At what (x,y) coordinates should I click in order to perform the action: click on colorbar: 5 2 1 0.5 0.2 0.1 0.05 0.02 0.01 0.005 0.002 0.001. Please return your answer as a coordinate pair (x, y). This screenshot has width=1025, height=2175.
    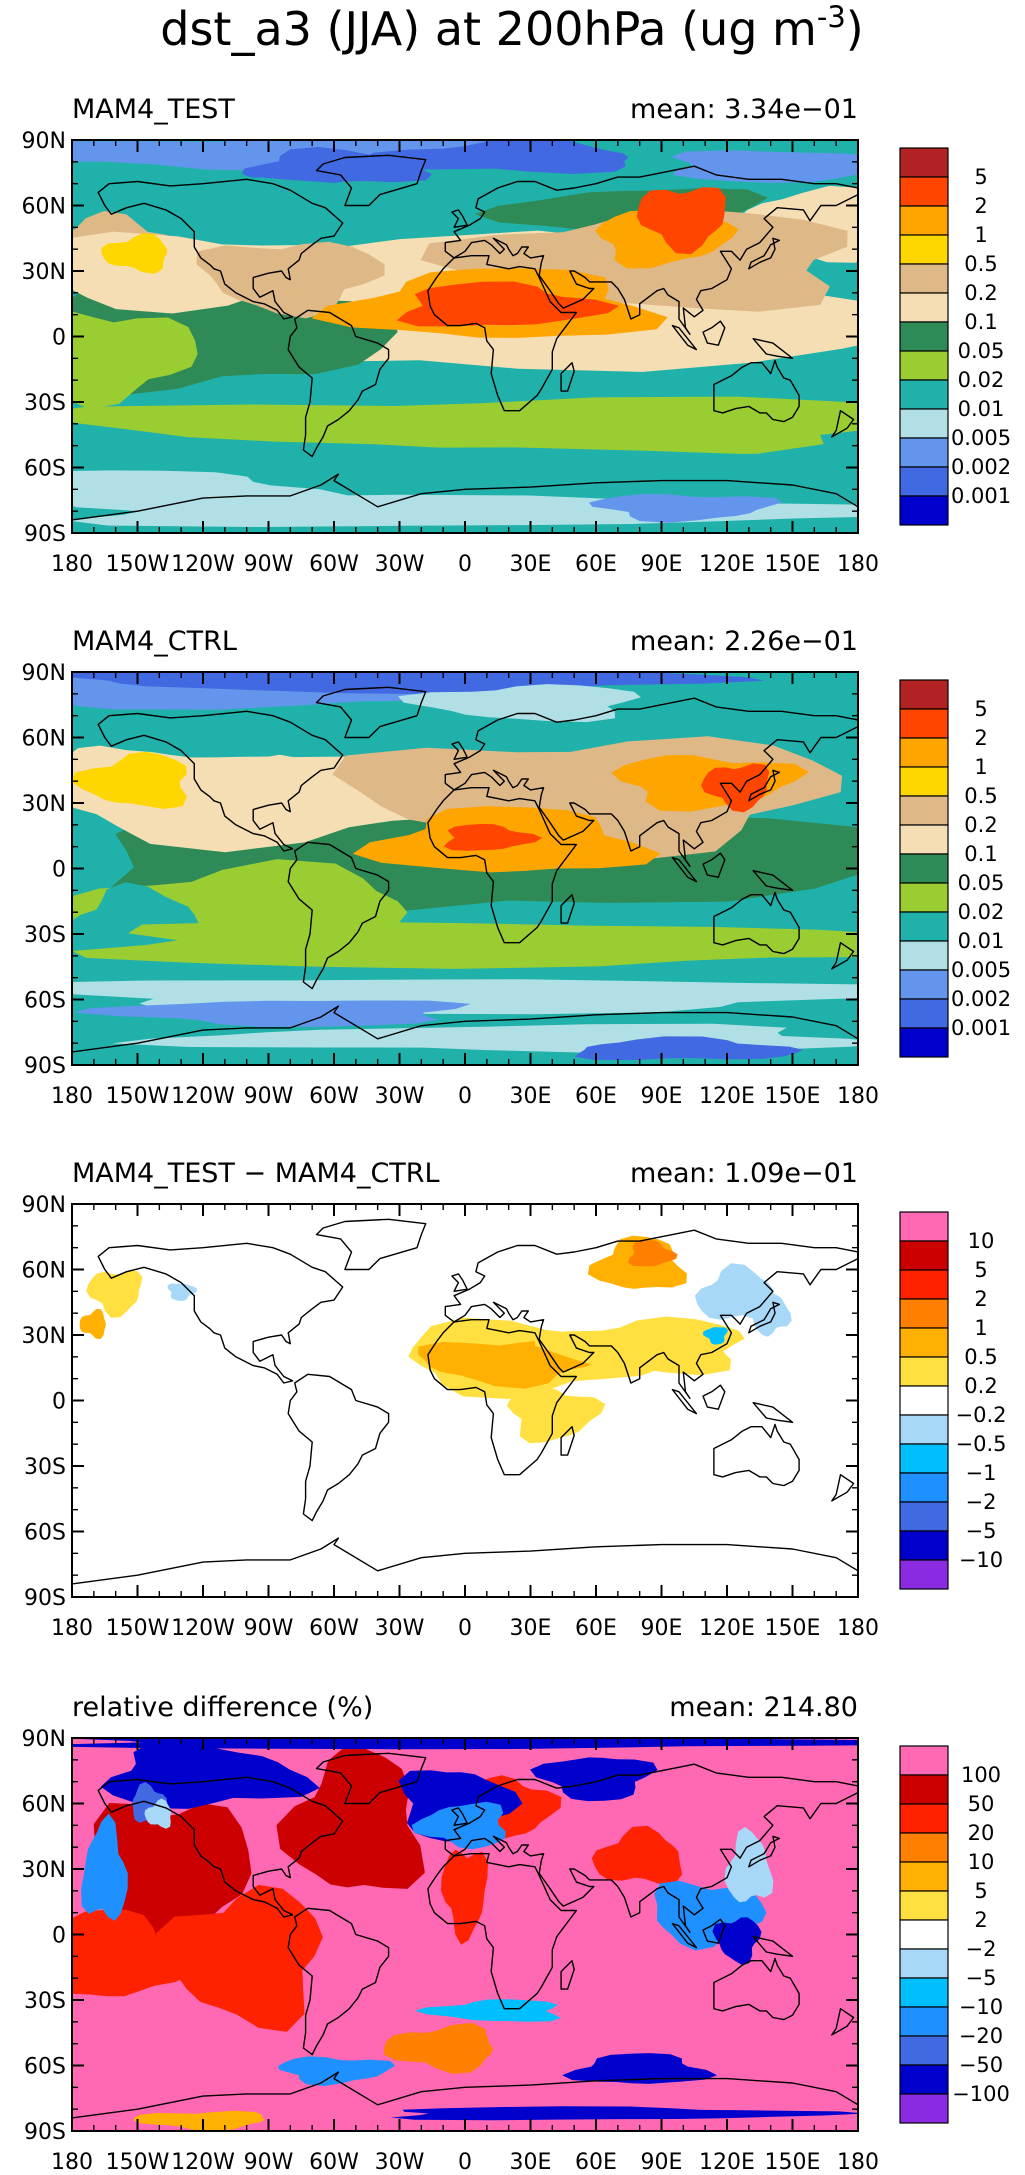
    Looking at the image, I should click on (955, 868).